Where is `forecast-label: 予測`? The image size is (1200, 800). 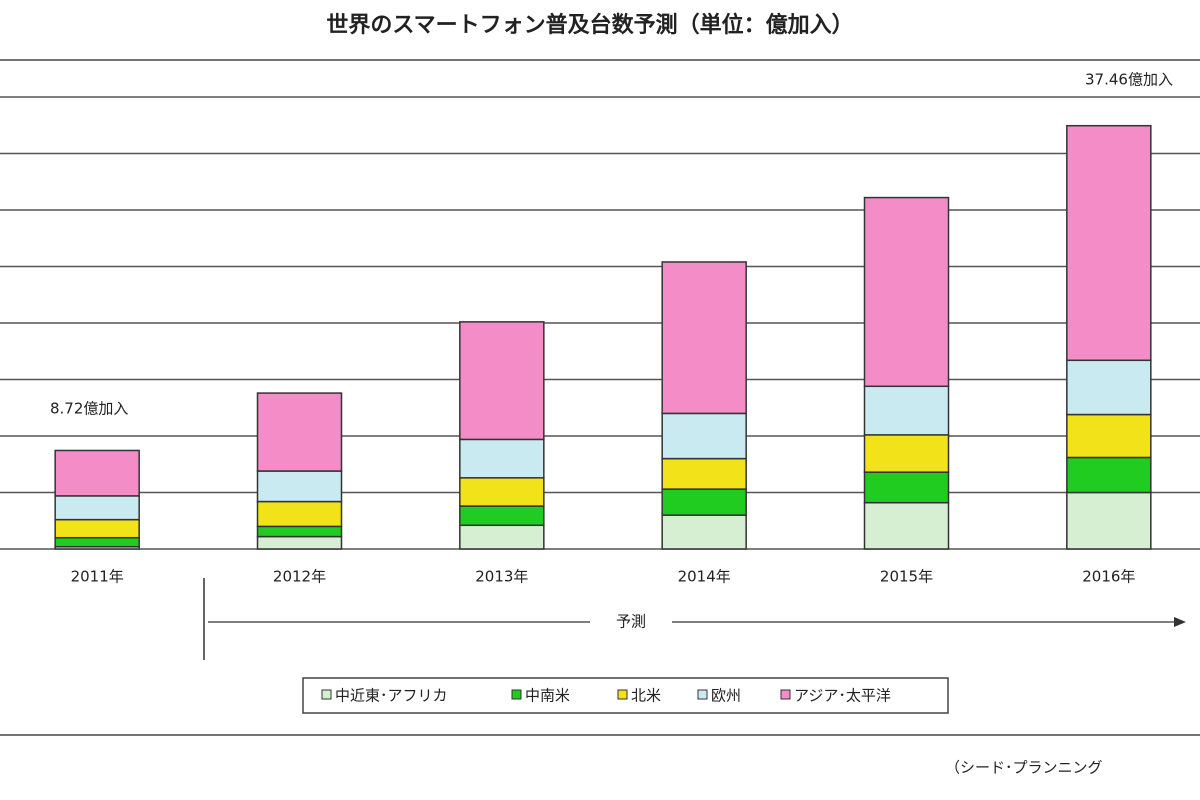 forecast-label: 予測 is located at coordinates (631, 622).